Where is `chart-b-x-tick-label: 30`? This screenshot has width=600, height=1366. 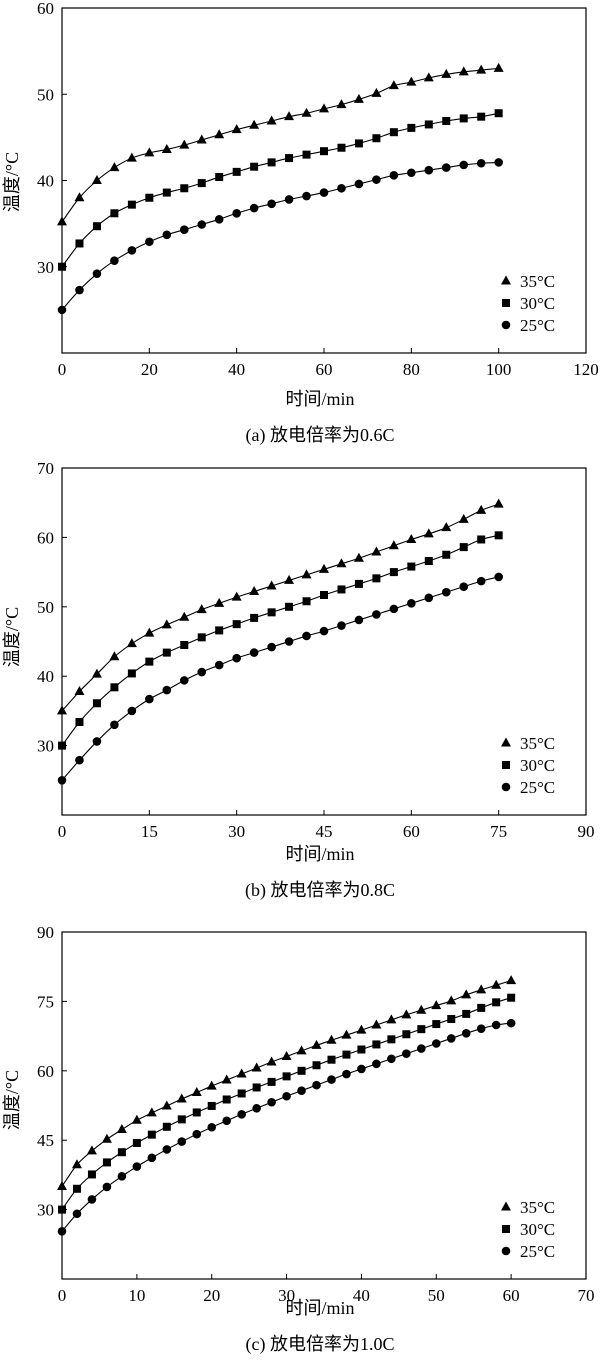
chart-b-x-tick-label: 30 is located at coordinates (236, 831).